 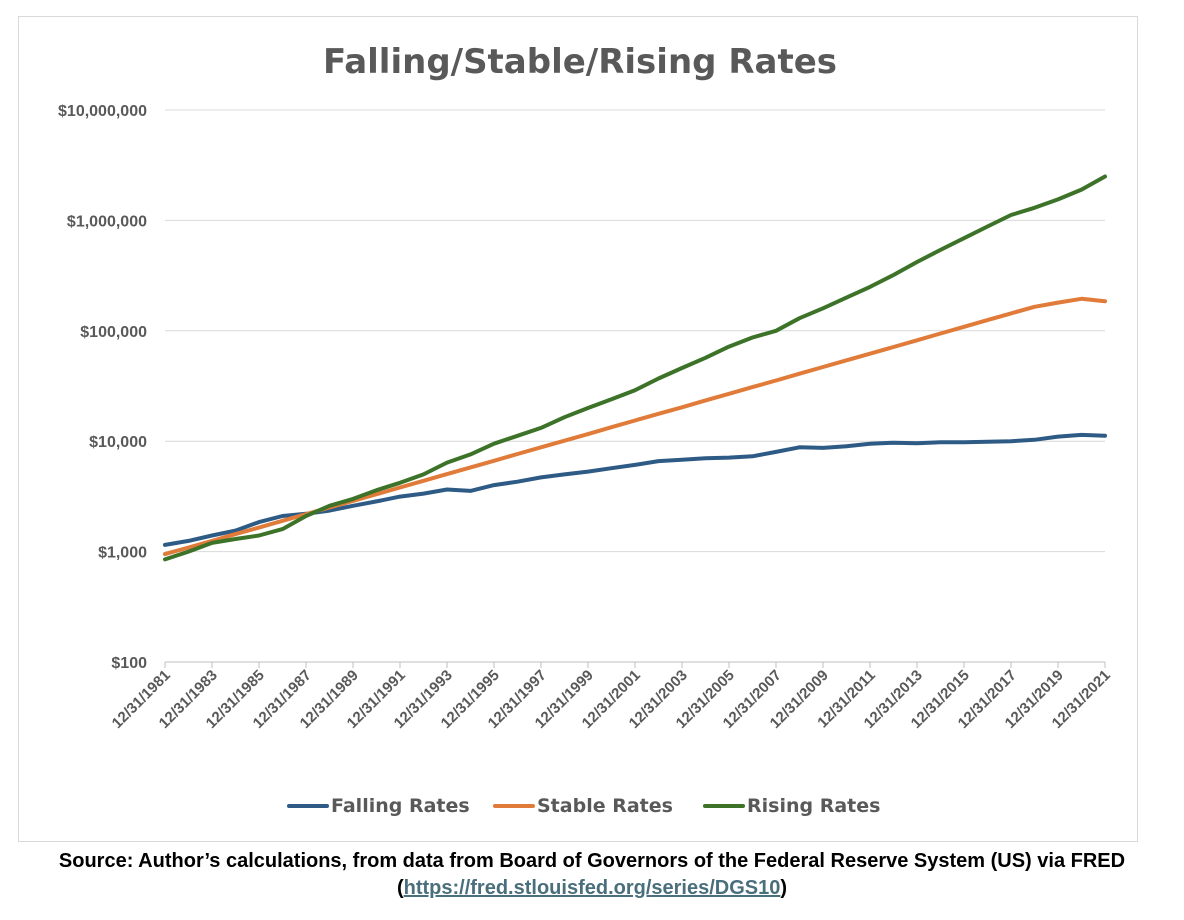 I want to click on y-tick-label: $100,000, so click(x=113, y=332).